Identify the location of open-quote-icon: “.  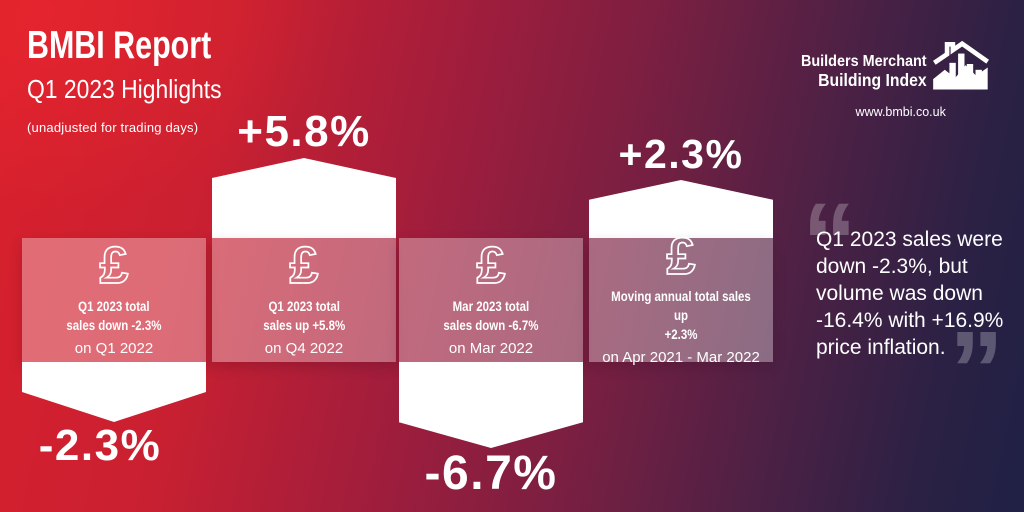
(829, 242).